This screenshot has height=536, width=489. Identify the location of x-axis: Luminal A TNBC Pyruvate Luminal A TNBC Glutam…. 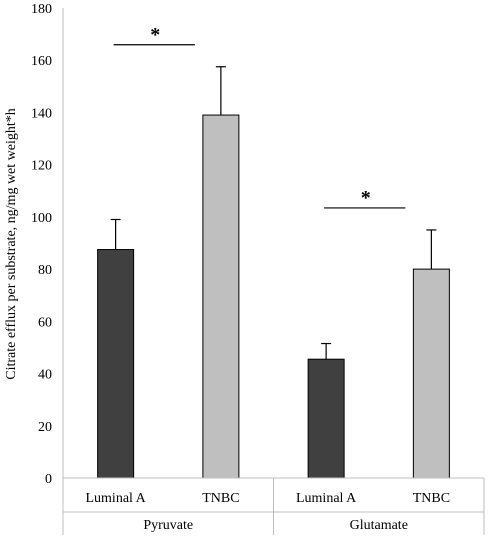
(273, 506).